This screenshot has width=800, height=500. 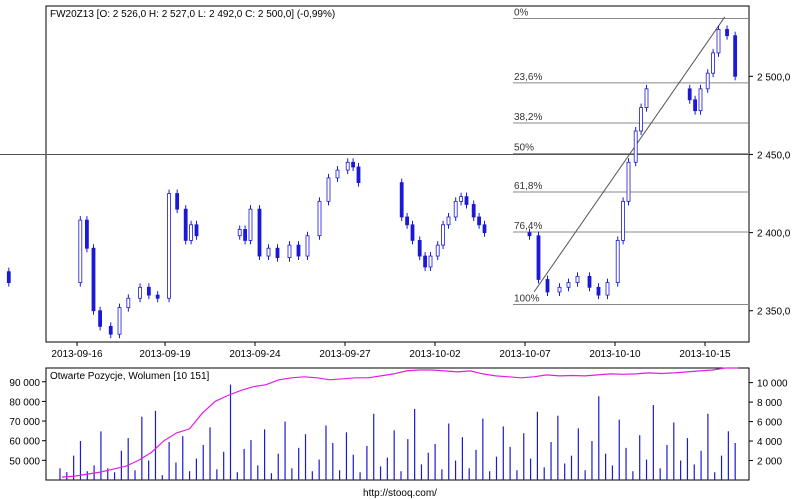 I want to click on right-y-tick-label: 10 000, so click(x=772, y=384).